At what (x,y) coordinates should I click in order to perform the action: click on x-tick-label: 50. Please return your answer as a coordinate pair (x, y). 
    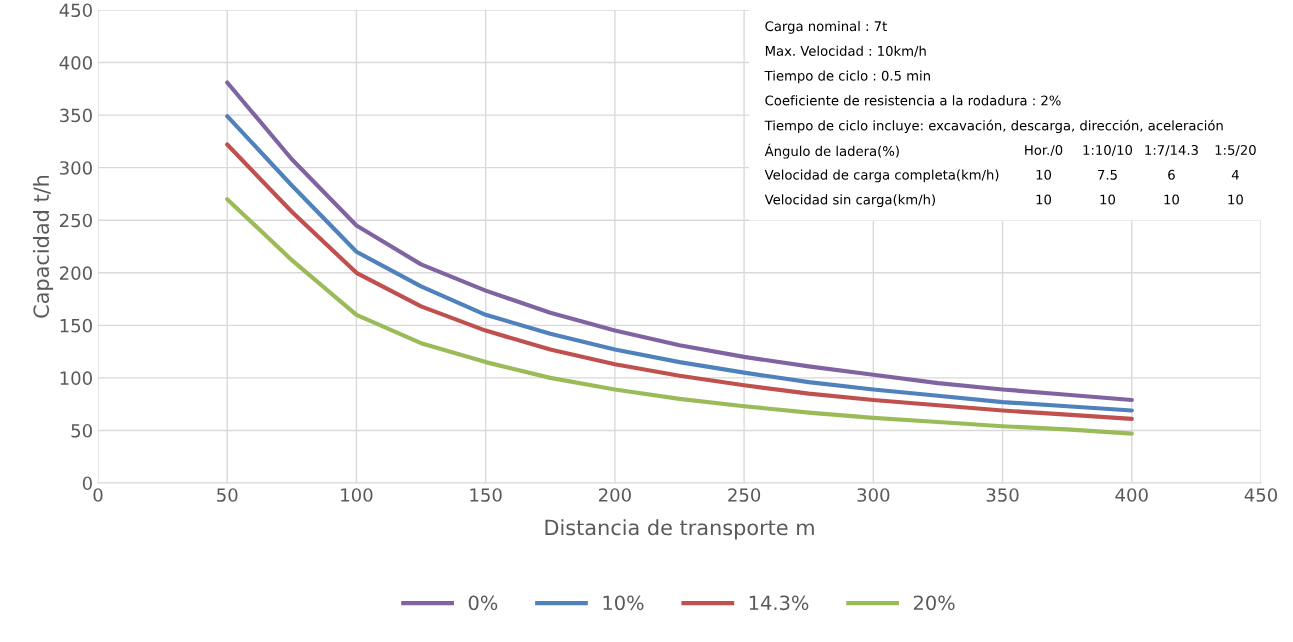
    Looking at the image, I should click on (227, 495).